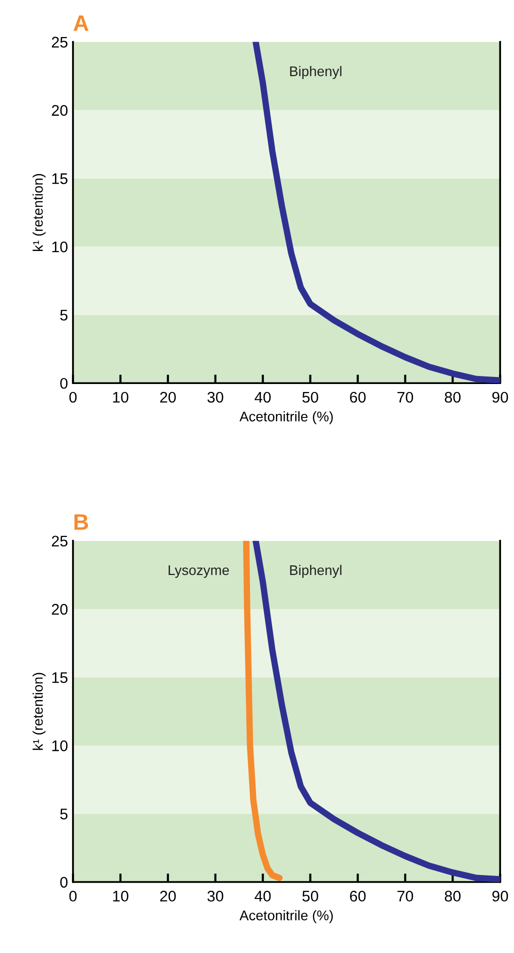 The width and height of the screenshot is (514, 953). I want to click on series-label: Lysozyme, so click(198, 571).